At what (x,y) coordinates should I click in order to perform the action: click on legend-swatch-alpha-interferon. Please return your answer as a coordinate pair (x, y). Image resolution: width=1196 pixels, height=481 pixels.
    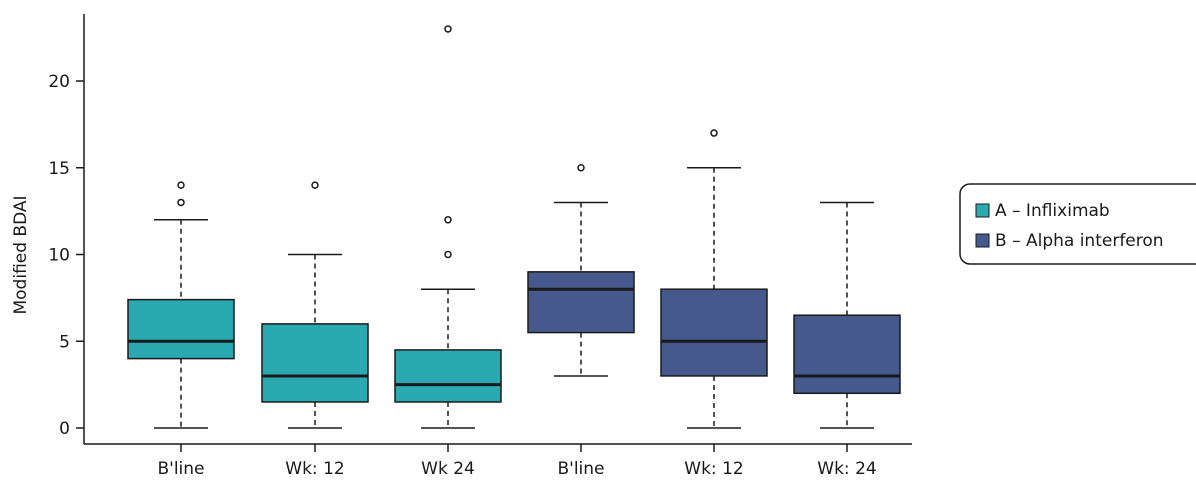
    Looking at the image, I should click on (982, 240).